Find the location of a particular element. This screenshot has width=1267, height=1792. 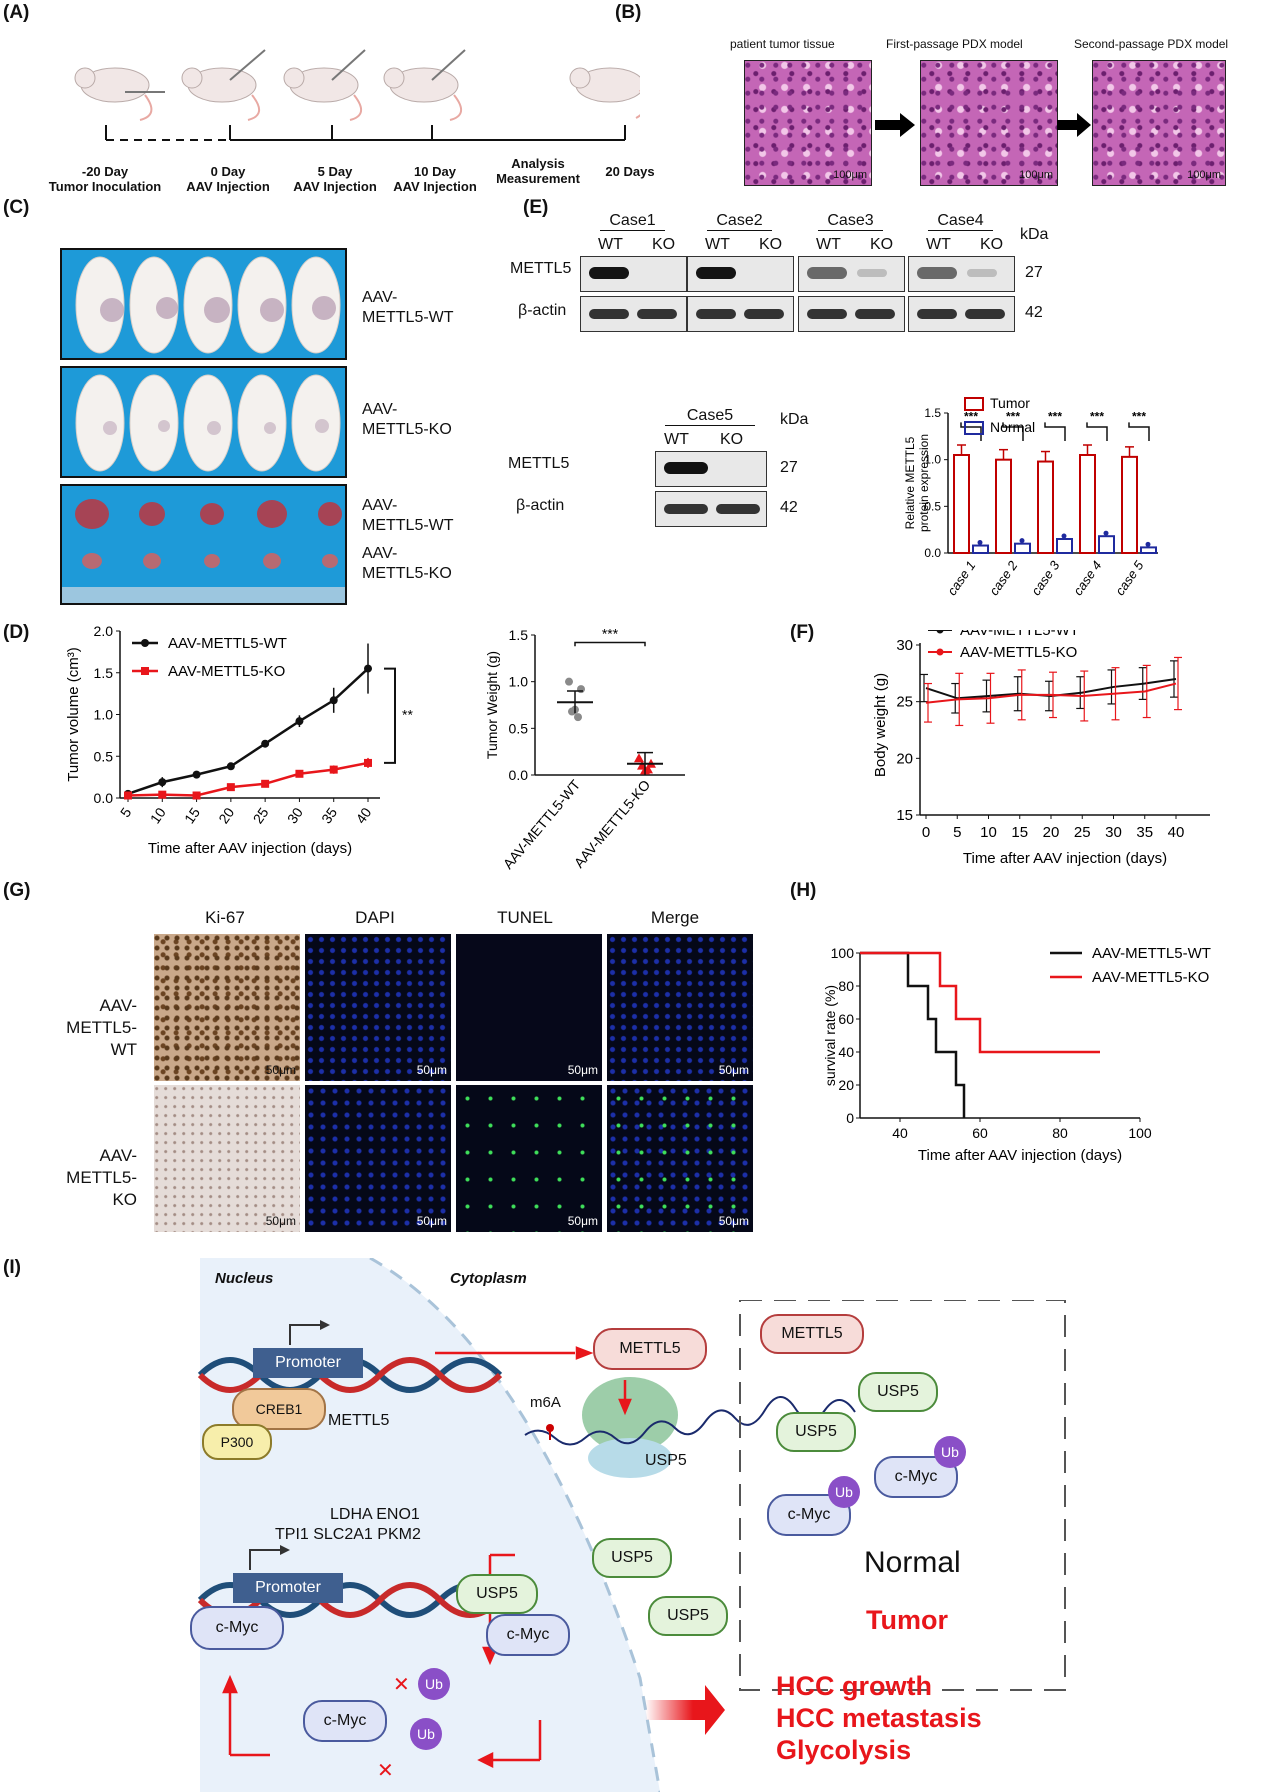

outcome-list: HCC growth HCC metastasis Glycolysis is located at coordinates (879, 1718).